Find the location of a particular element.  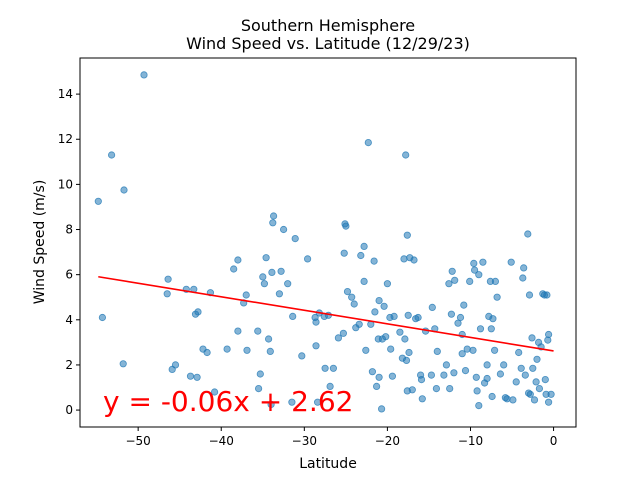

x-tick-label: −50 is located at coordinates (137, 441).